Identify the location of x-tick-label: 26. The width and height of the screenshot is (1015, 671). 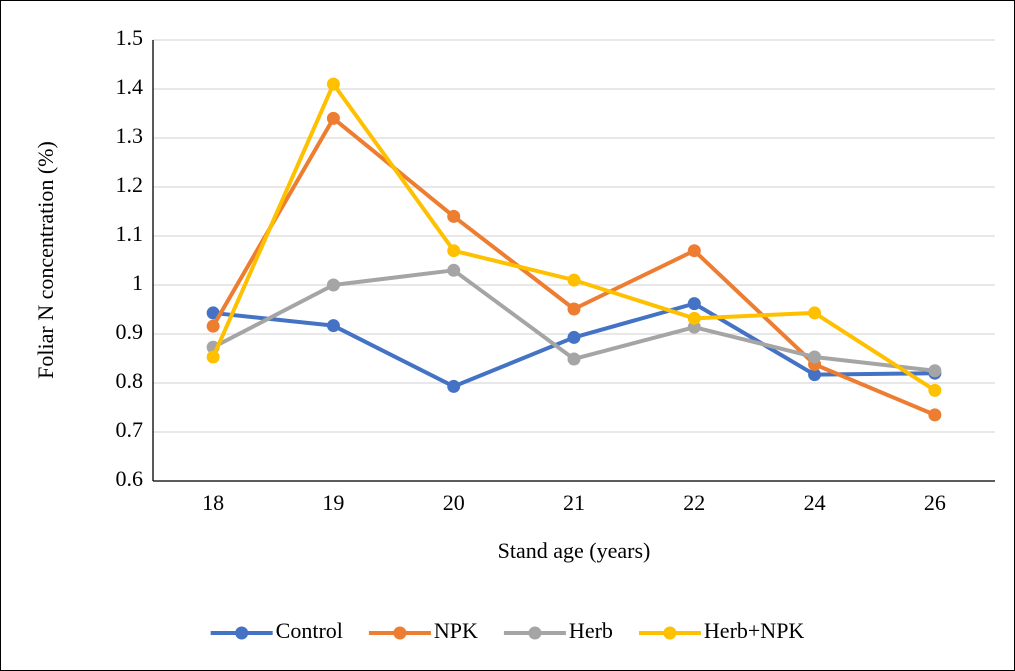
(935, 502).